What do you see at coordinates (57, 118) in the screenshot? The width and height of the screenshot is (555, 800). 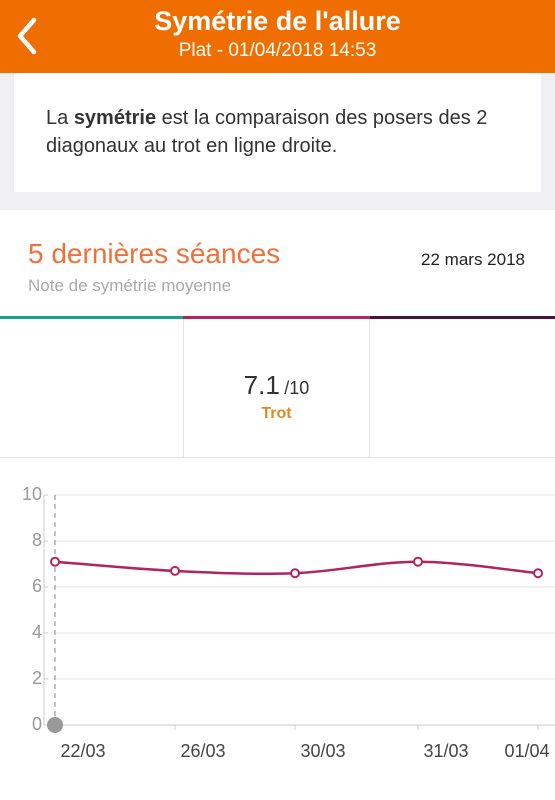 I see `info-text-start: La` at bounding box center [57, 118].